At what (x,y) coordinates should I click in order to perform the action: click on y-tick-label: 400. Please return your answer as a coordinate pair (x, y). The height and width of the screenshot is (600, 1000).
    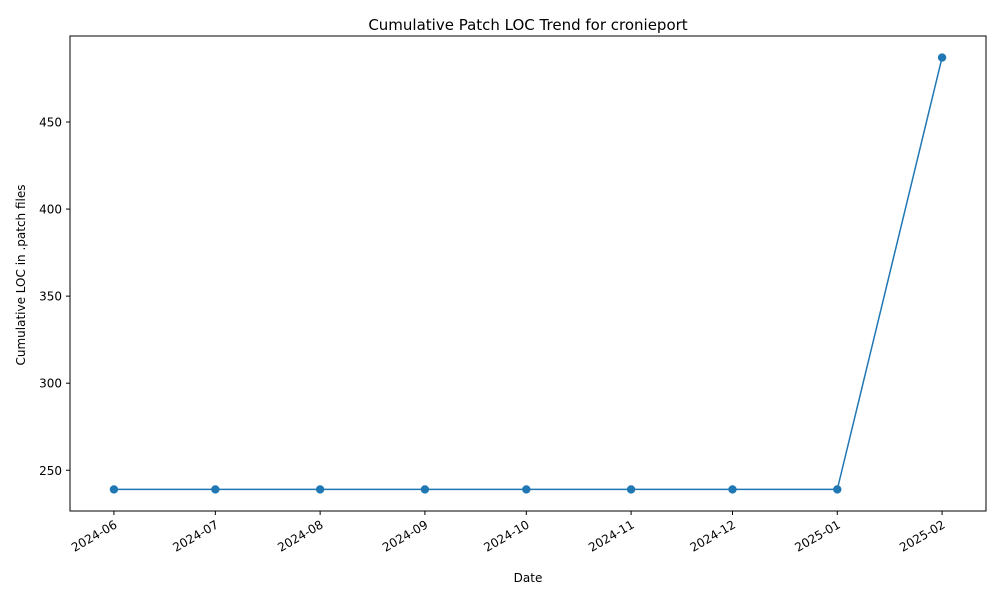
    Looking at the image, I should click on (50, 210).